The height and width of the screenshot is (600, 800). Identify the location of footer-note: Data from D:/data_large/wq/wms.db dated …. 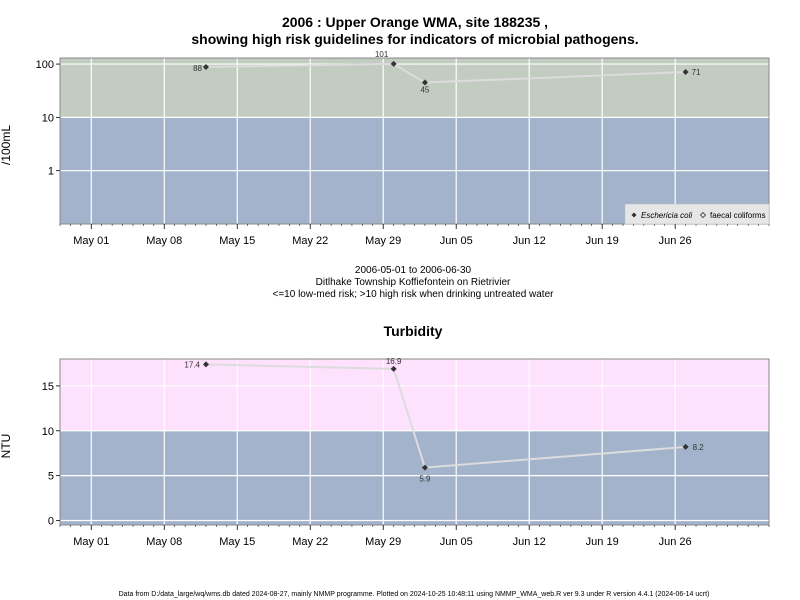
(414, 594).